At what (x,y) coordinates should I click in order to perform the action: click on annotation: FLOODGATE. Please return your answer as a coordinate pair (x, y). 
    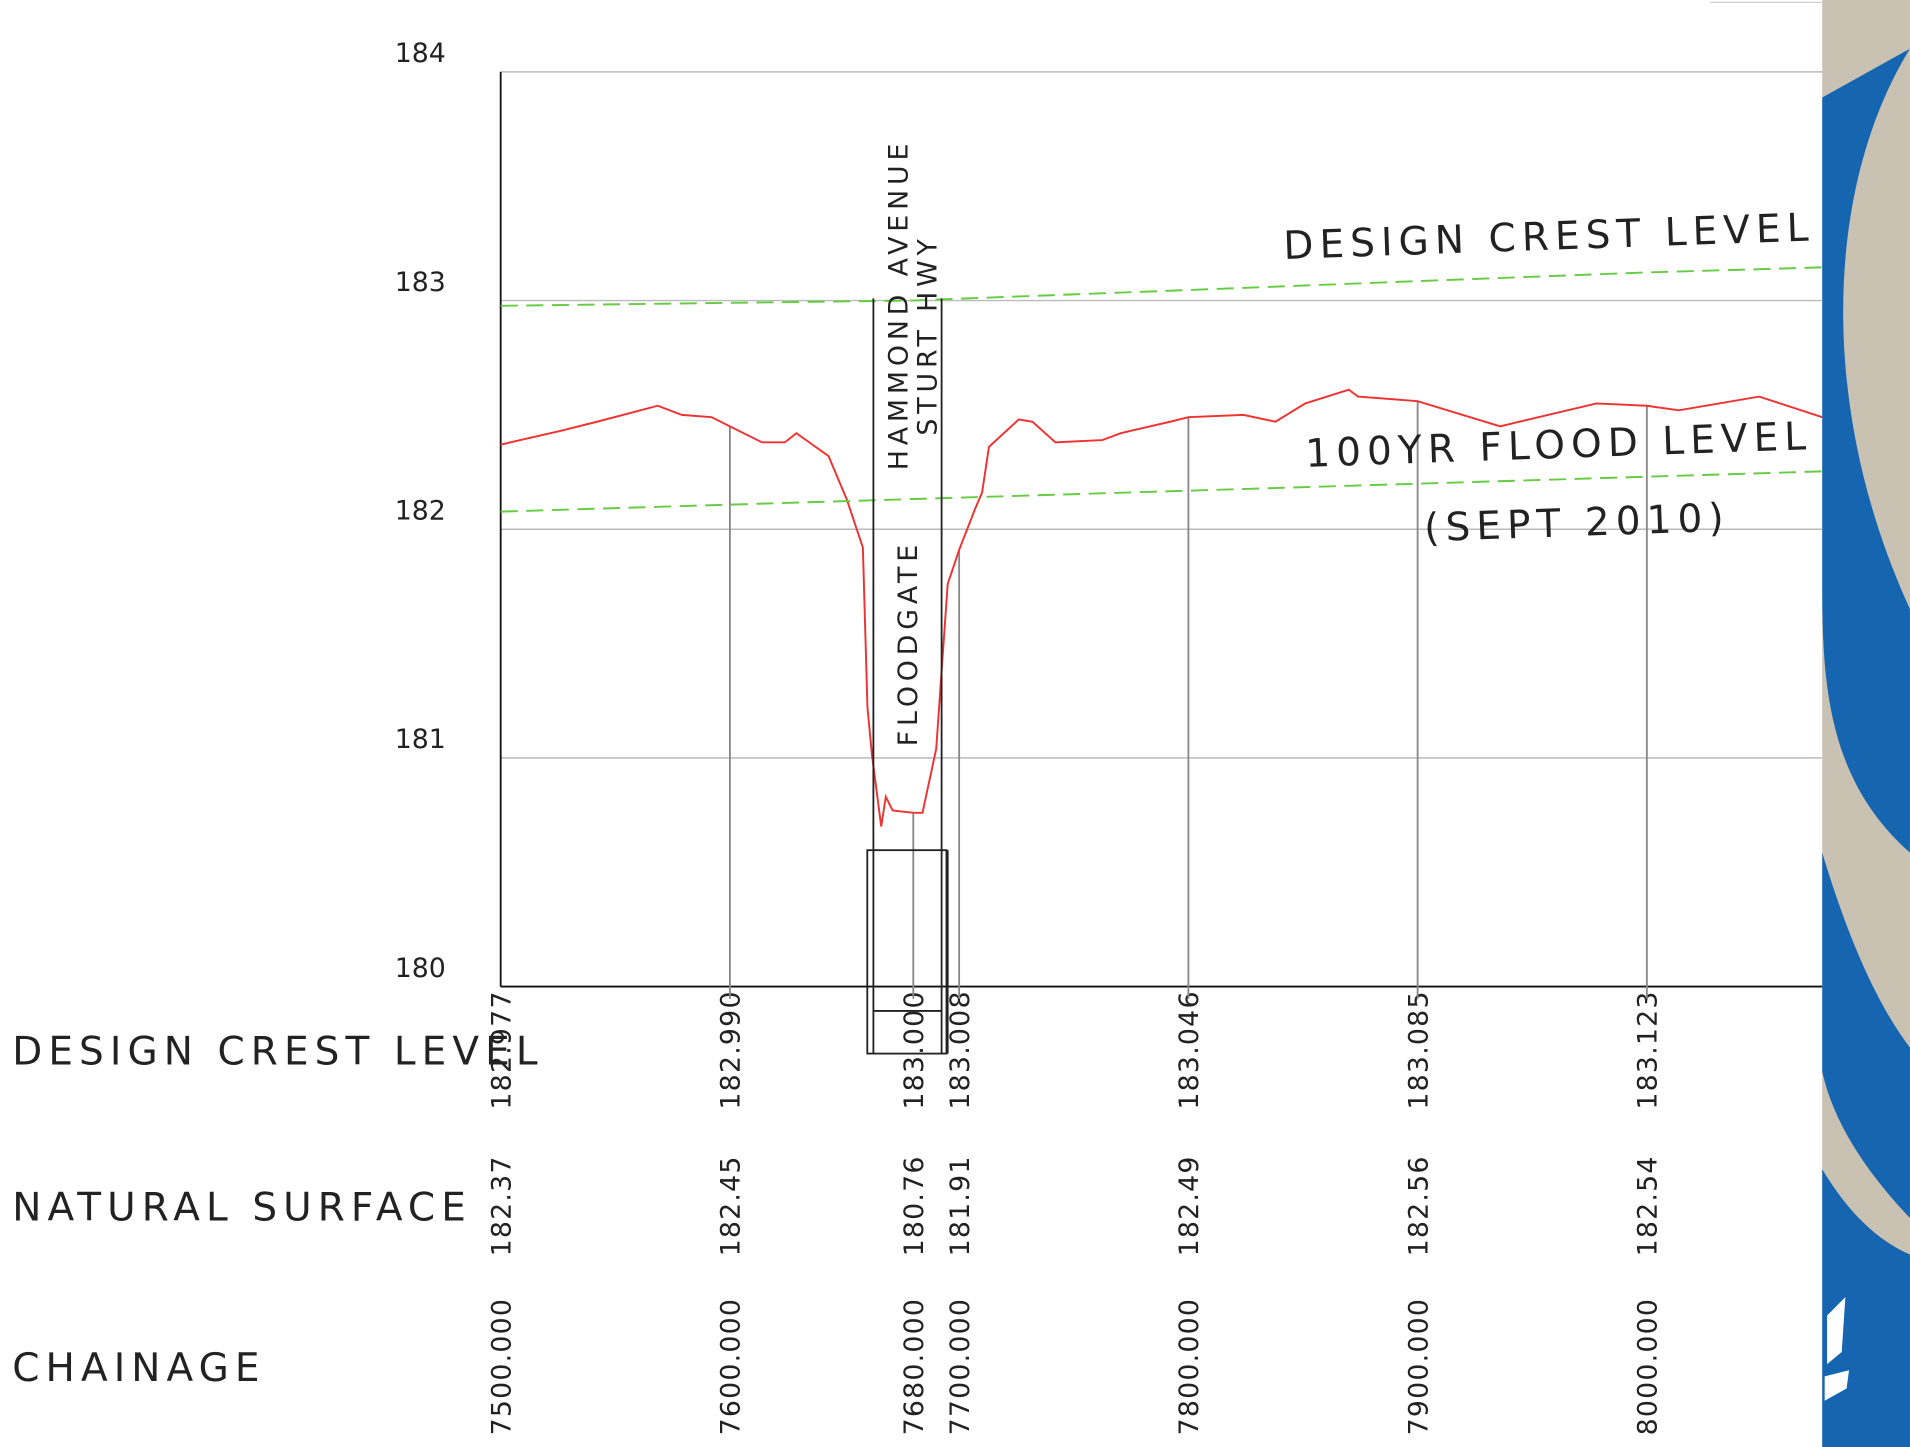
    Looking at the image, I should click on (908, 643).